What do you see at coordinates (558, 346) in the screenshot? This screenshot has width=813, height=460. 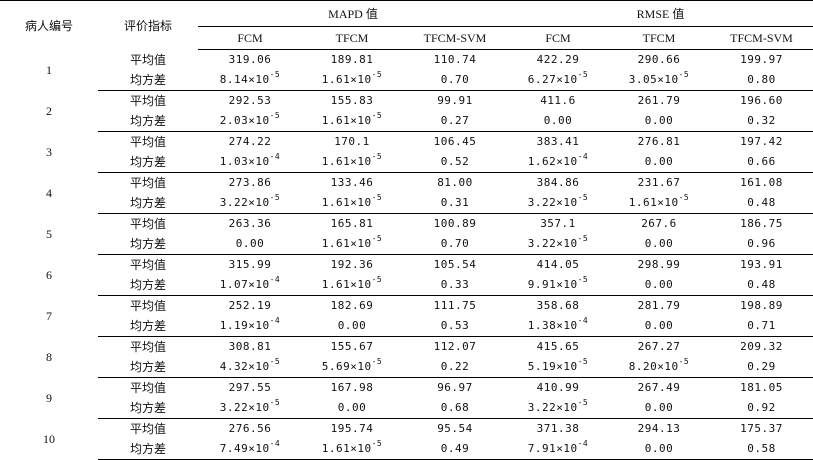 I see `mean-value-cell: 415.65` at bounding box center [558, 346].